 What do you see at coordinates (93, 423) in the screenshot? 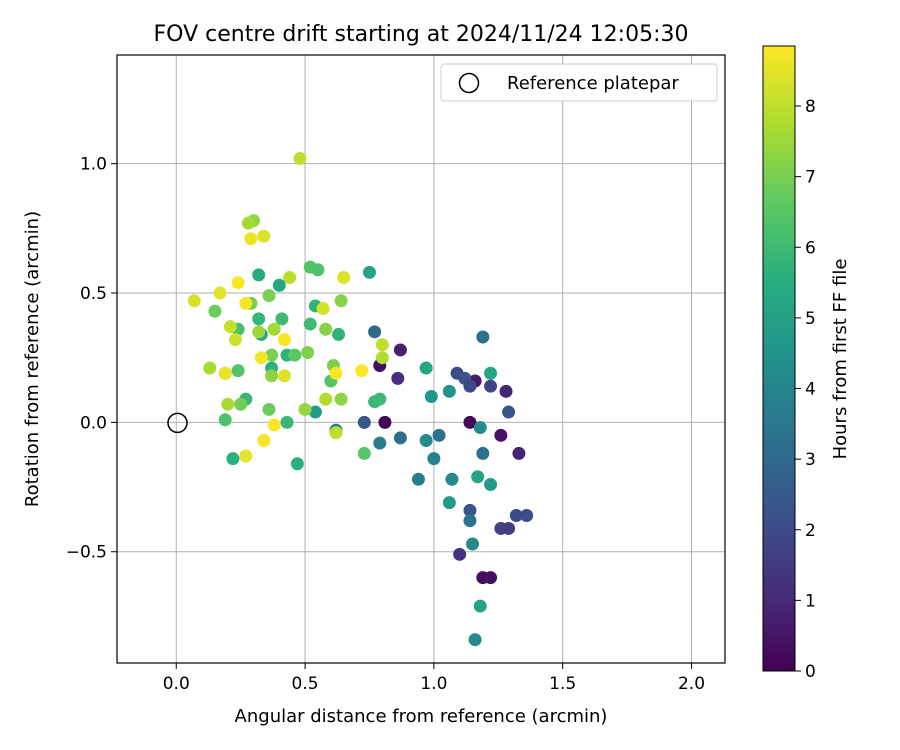
I see `y-tick-label: 0.0` at bounding box center [93, 423].